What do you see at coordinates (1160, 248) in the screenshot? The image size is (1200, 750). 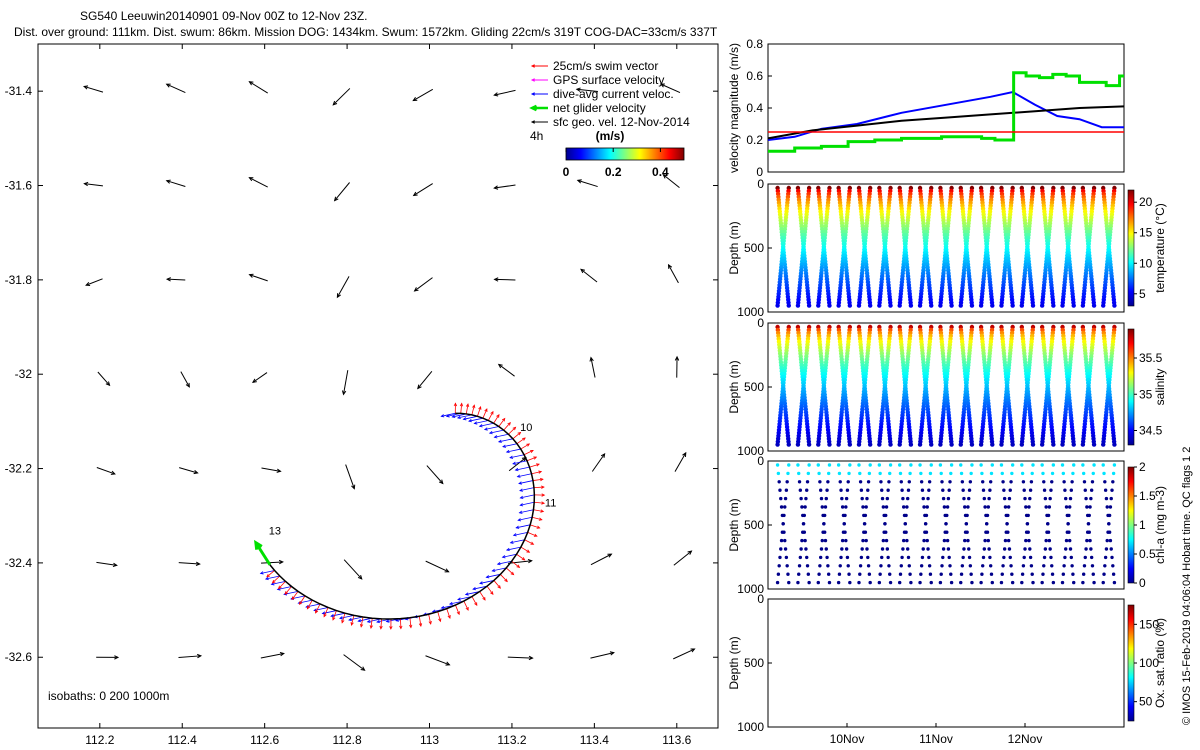 I see `temperature-colorbar-label: temperature (°C)` at bounding box center [1160, 248].